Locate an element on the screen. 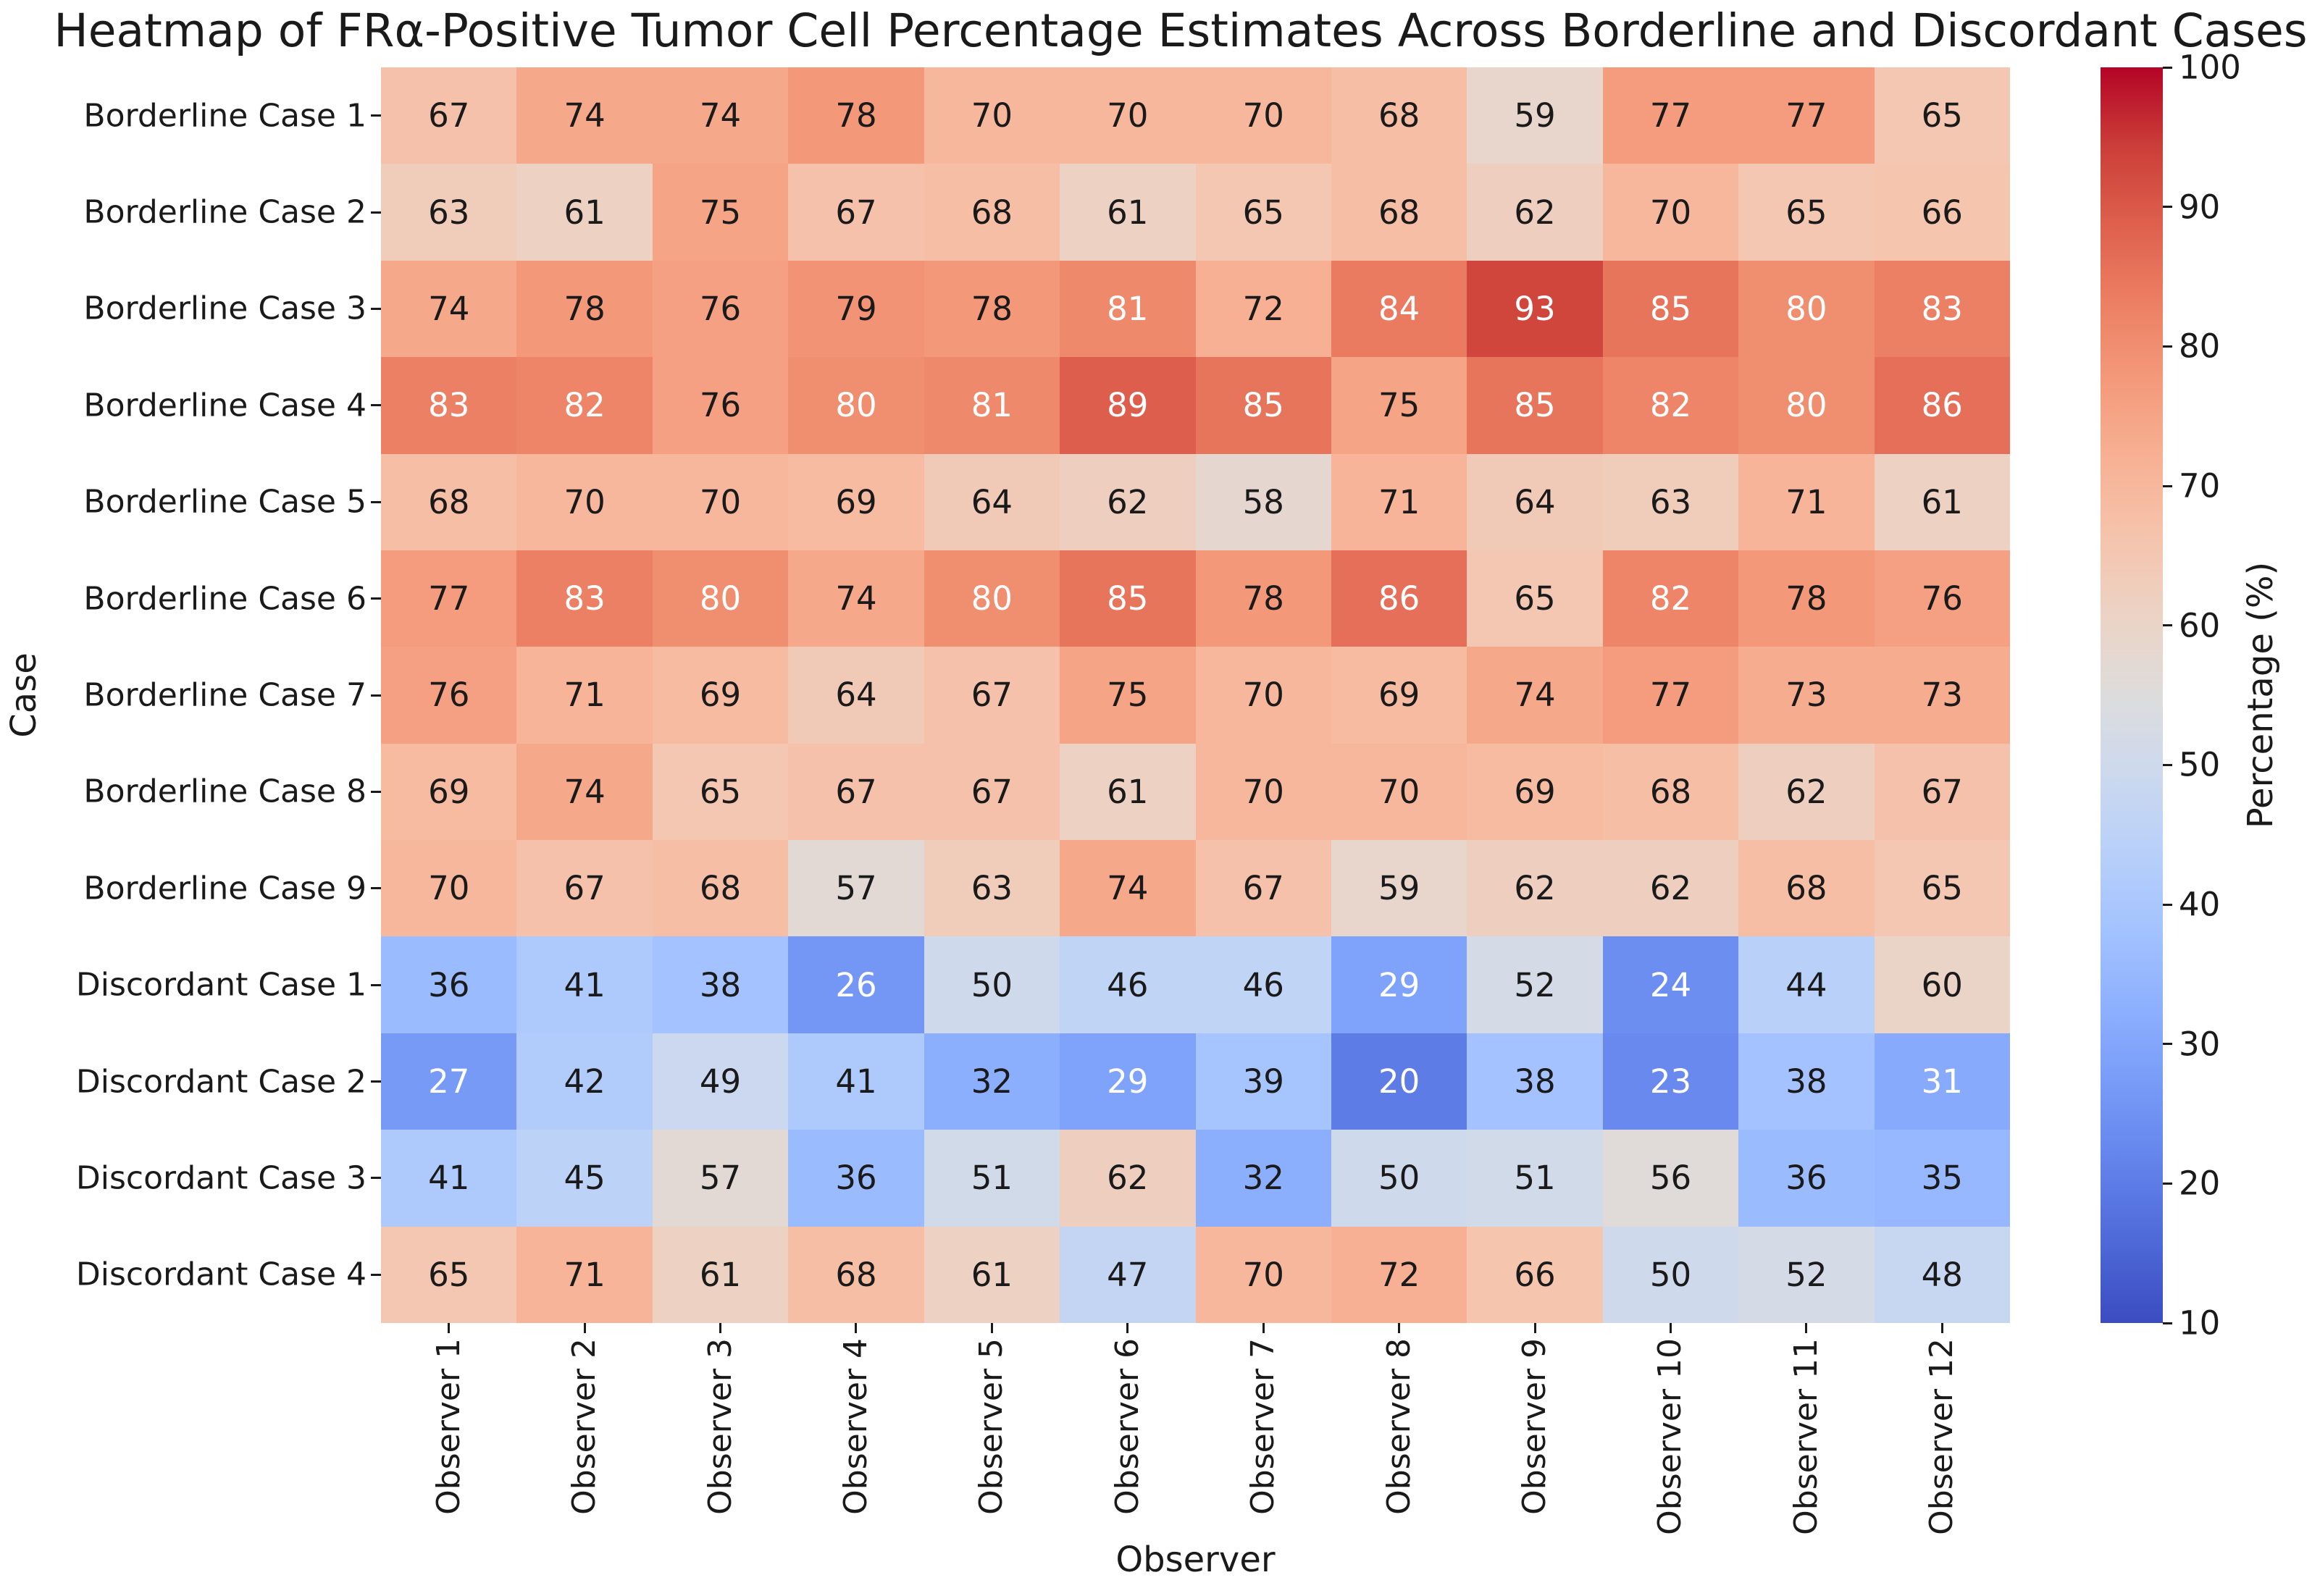 The height and width of the screenshot is (1596, 2320). heatmap-cell: 61 is located at coordinates (1942, 501).